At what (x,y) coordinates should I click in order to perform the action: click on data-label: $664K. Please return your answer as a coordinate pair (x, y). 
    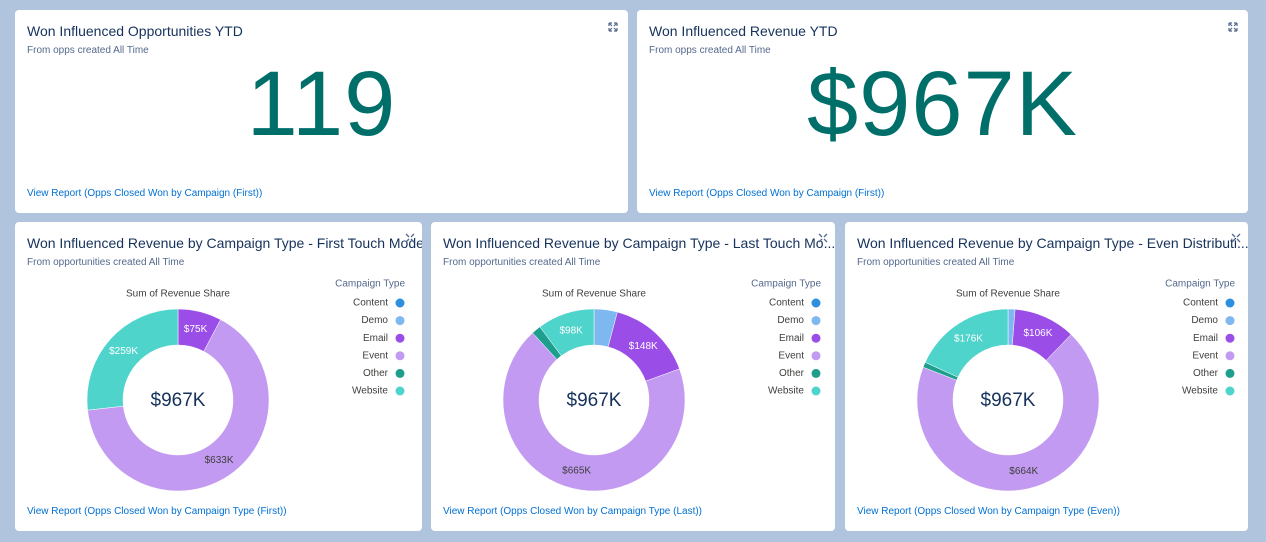
    Looking at the image, I should click on (1023, 471).